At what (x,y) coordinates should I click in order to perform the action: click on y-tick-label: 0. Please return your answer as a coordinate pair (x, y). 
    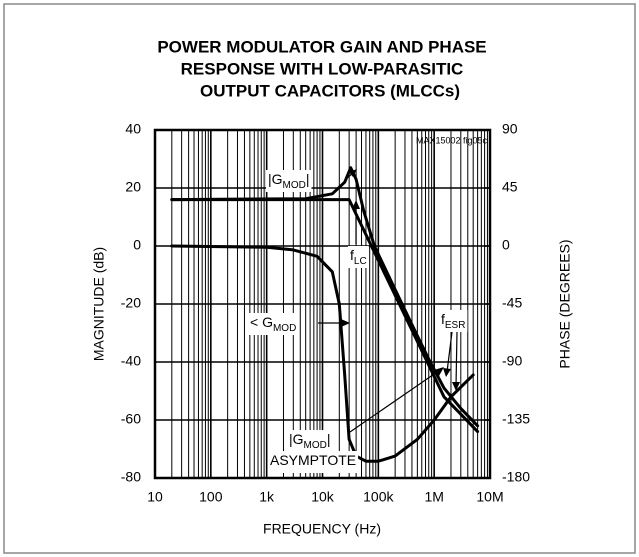
    Looking at the image, I should click on (137, 245).